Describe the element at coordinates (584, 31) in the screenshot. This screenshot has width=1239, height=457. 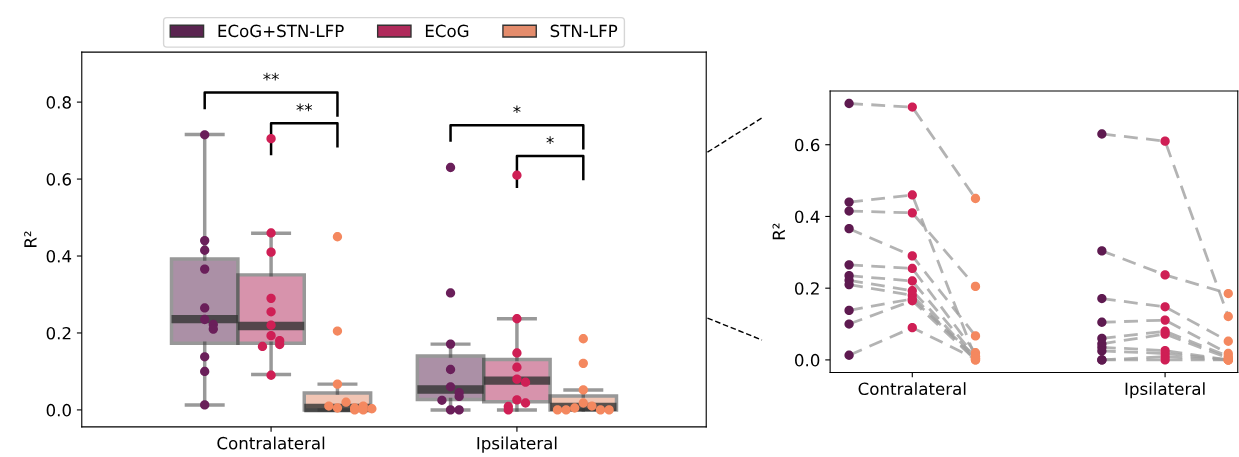
I see `legend-label: STN-LFP` at that location.